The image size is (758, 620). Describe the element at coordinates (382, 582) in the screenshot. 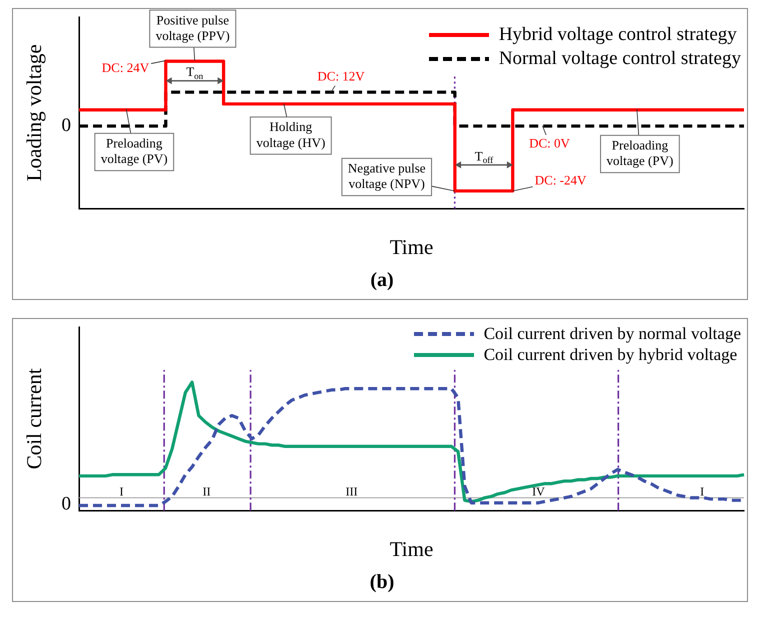

I see `text: (b)` at that location.